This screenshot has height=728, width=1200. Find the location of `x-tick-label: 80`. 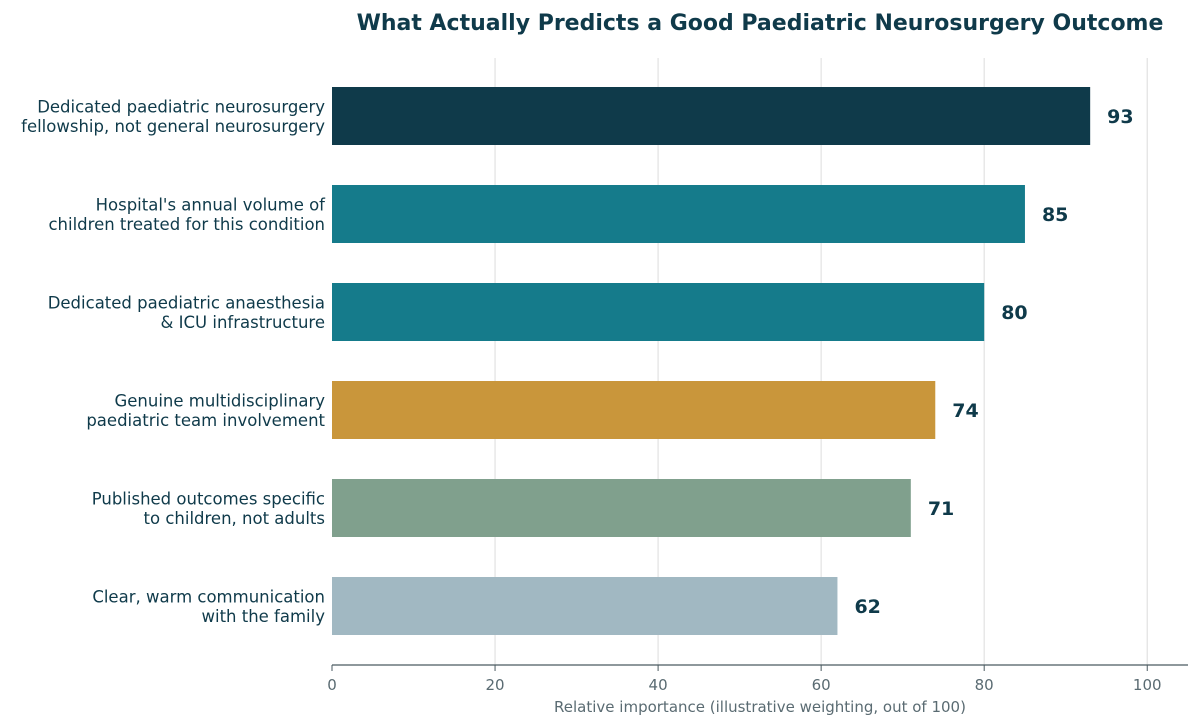

x-tick-label: 80 is located at coordinates (984, 685).